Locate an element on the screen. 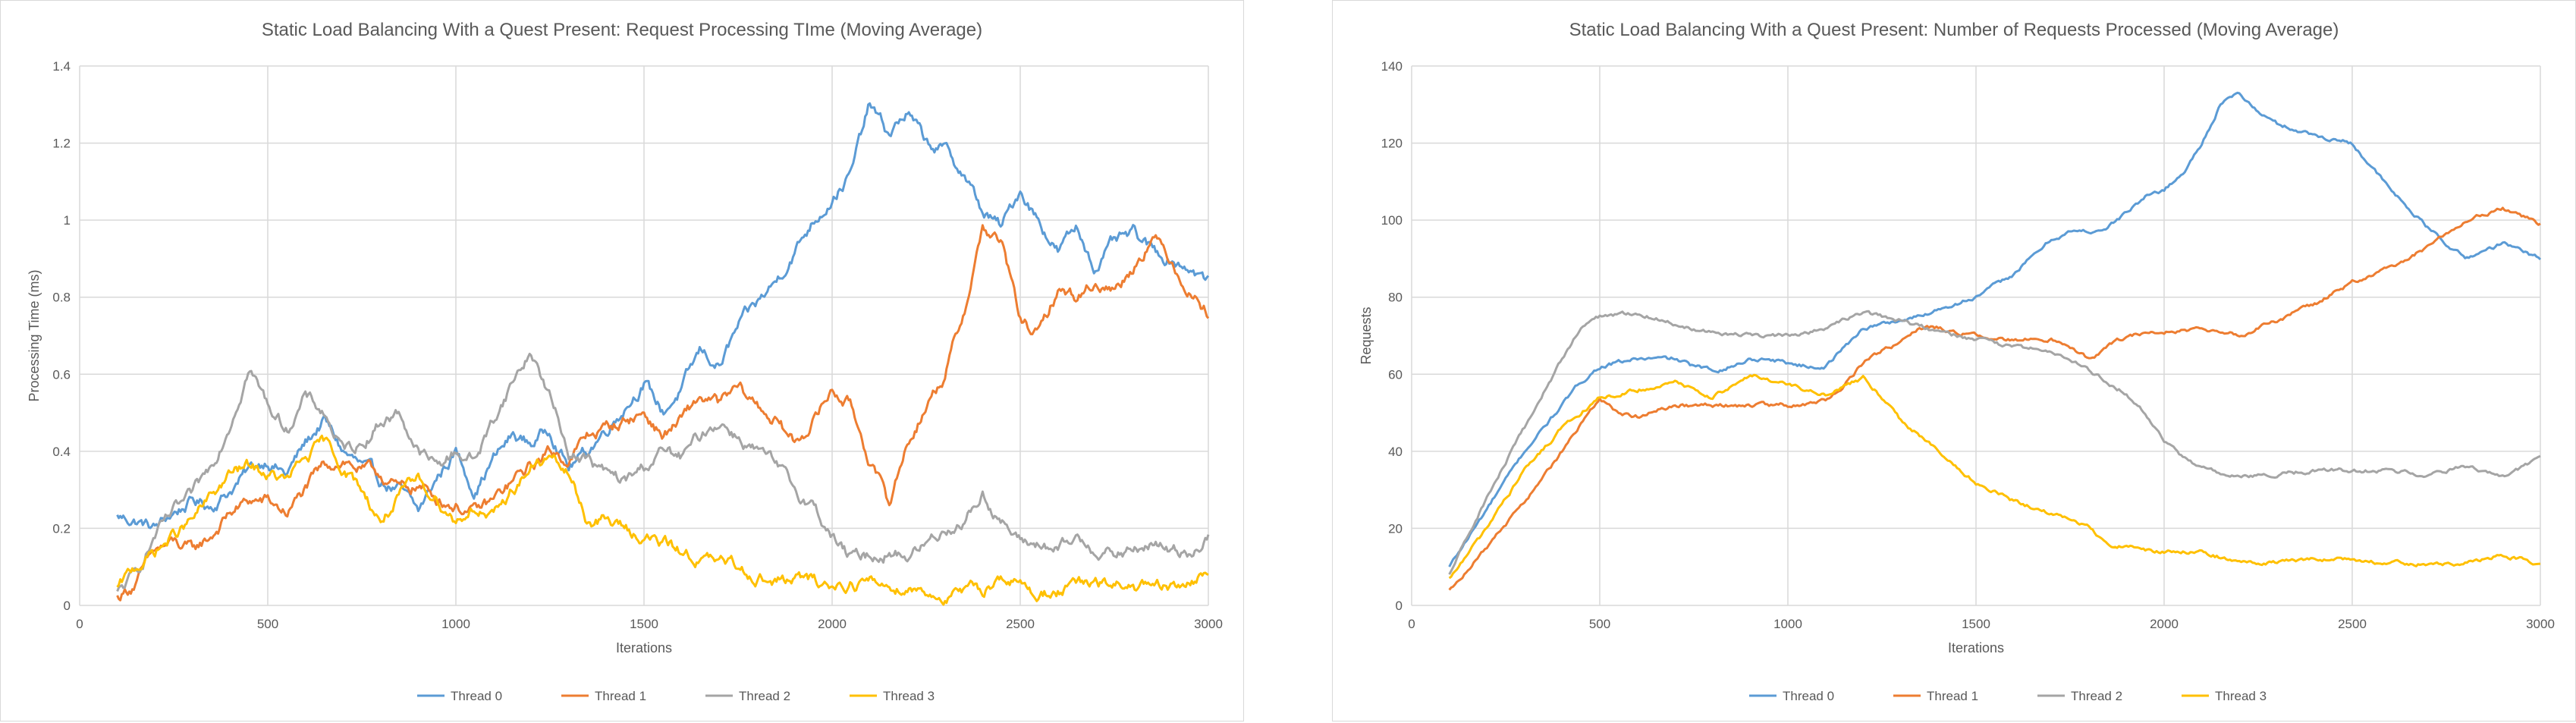 This screenshot has width=2576, height=723. y-tick-label: 0.6 is located at coordinates (61, 374).